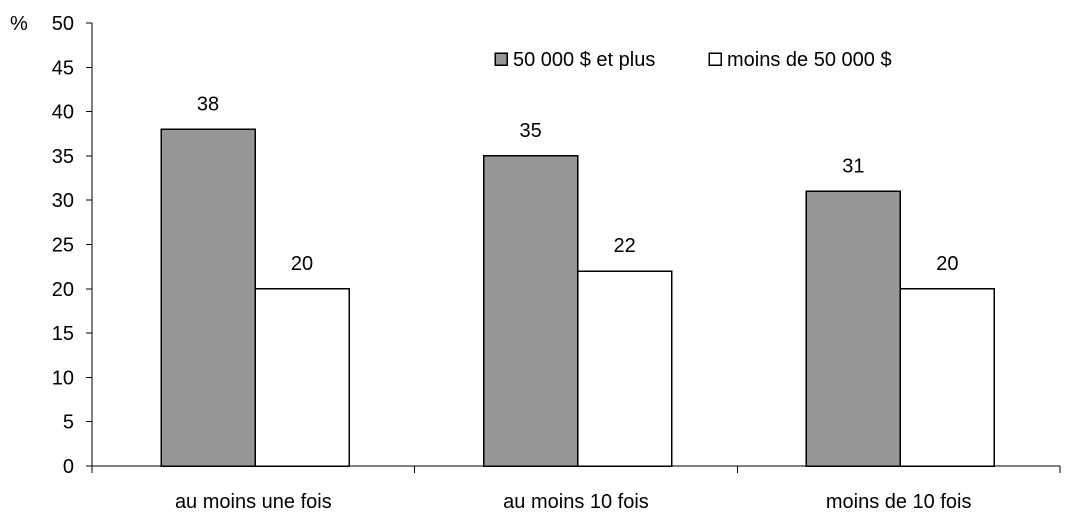  I want to click on y-tick-label: 30, so click(63, 201).